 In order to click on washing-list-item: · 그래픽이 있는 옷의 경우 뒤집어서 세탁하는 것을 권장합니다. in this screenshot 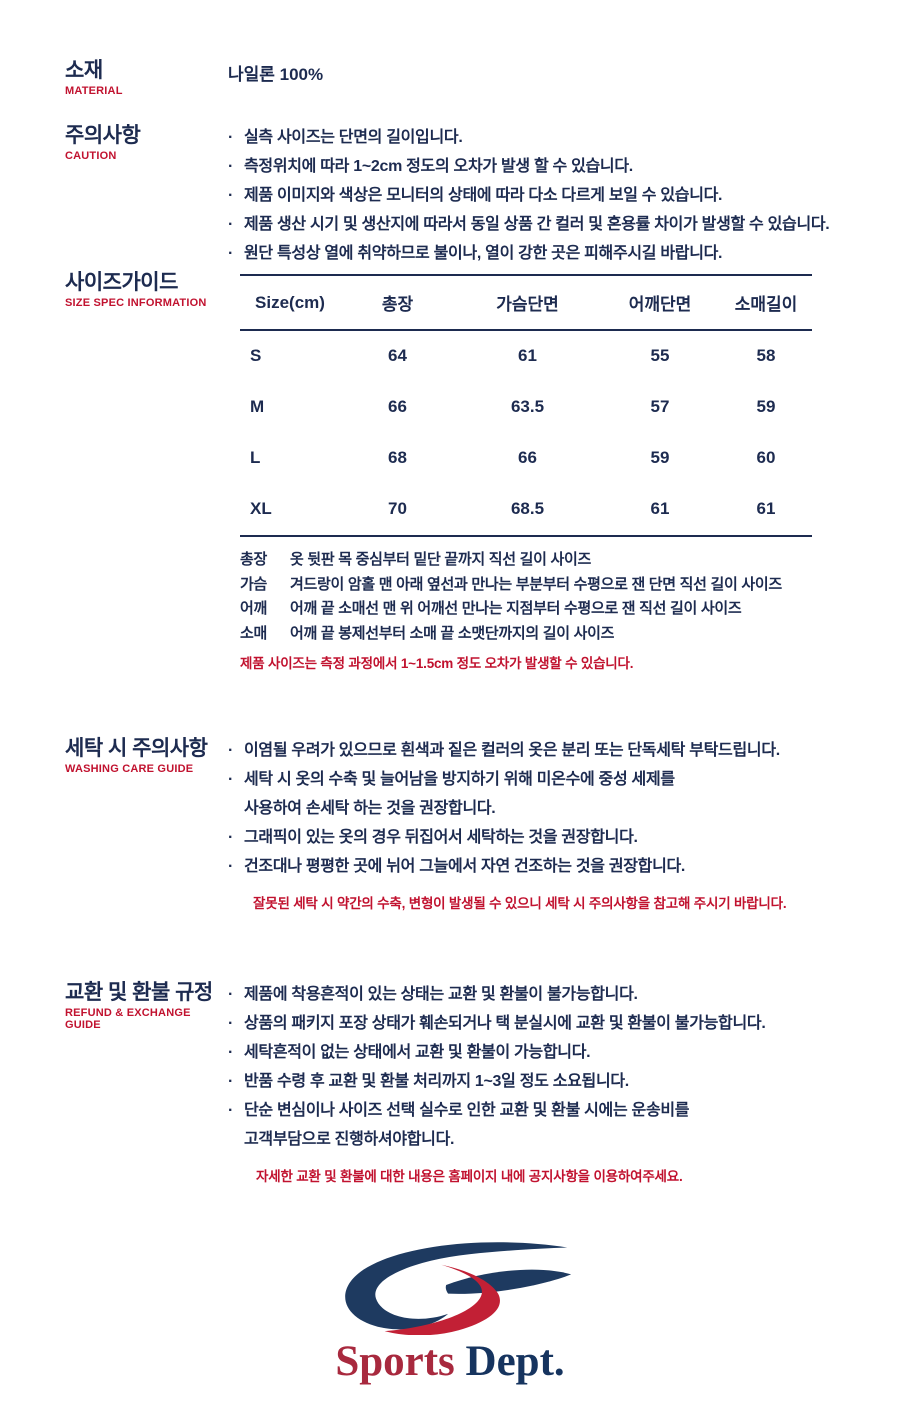, I will do `click(540, 837)`.